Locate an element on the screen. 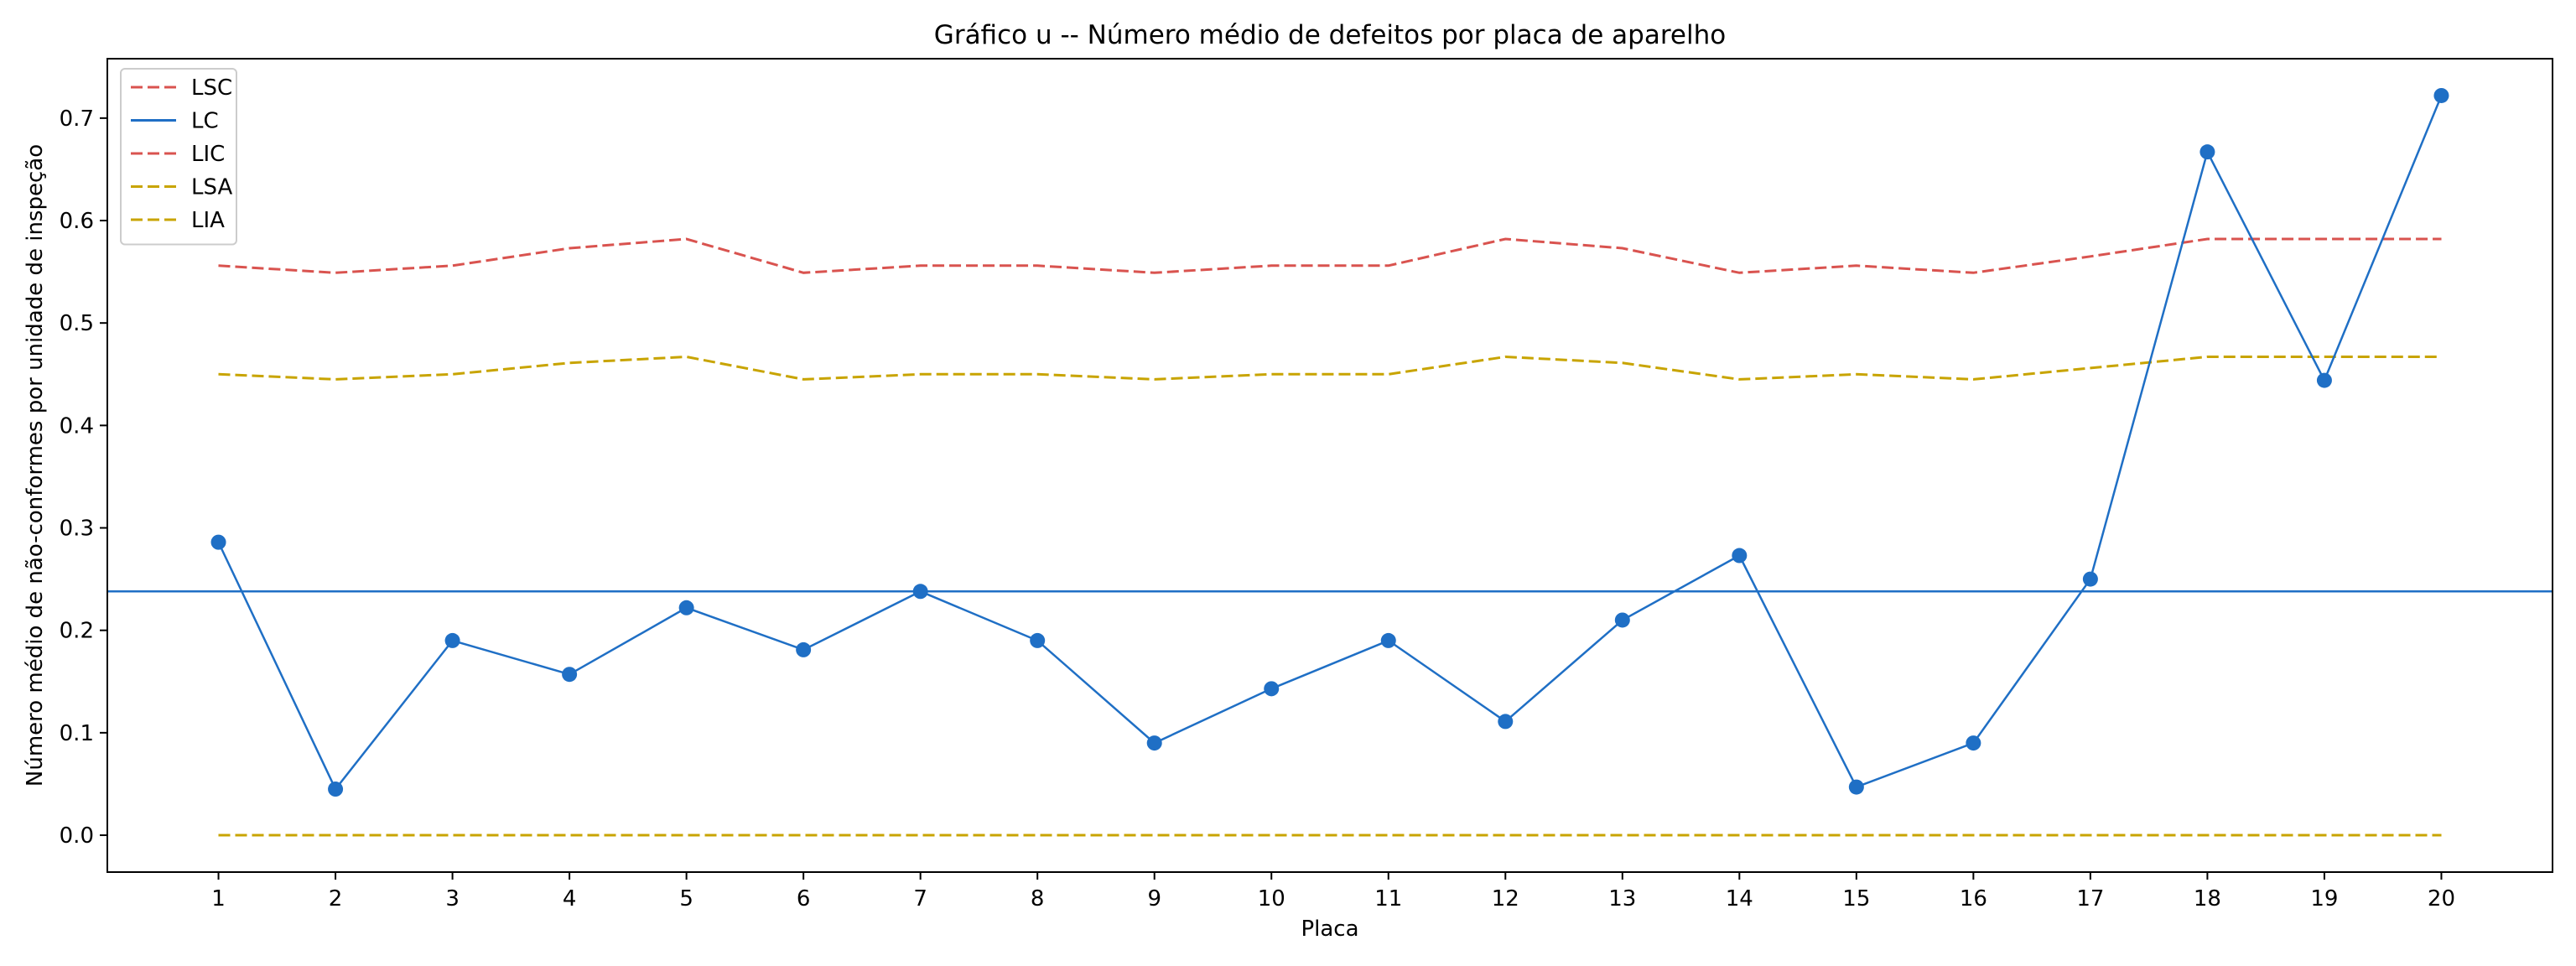 Image resolution: width=2576 pixels, height=966 pixels. x-tick-label: 4 is located at coordinates (570, 898).